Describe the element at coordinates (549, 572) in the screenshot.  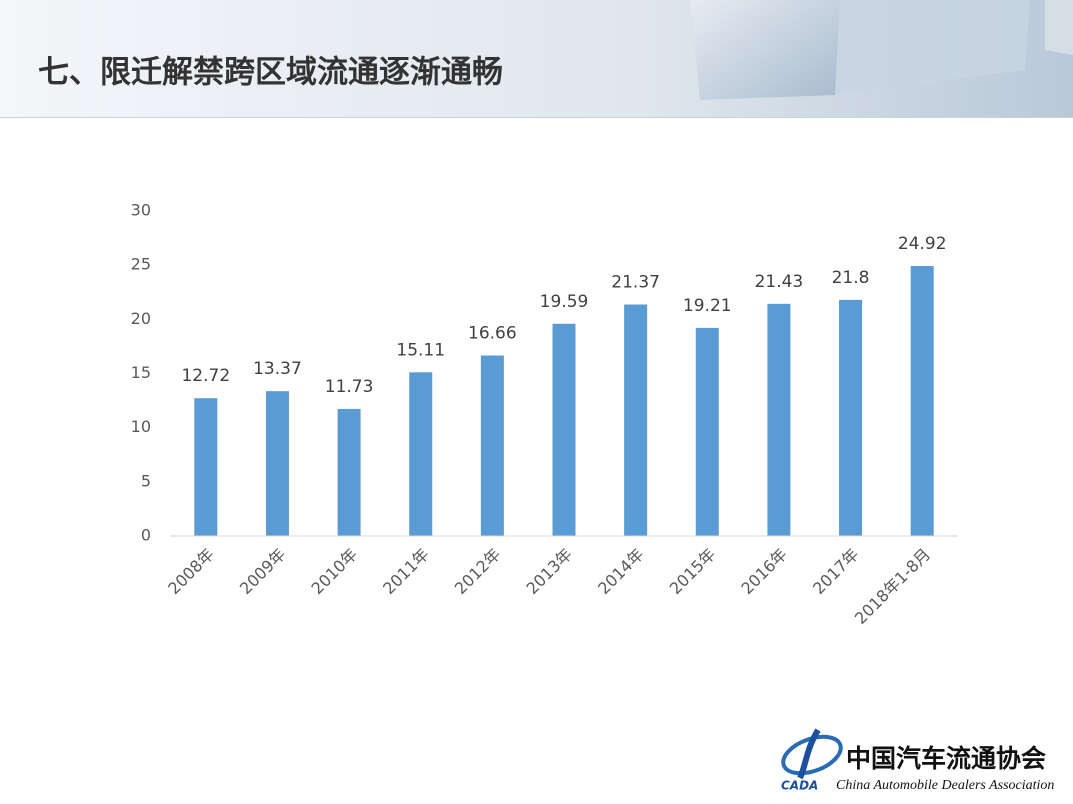
I see `x-tick-label: 2013年` at that location.